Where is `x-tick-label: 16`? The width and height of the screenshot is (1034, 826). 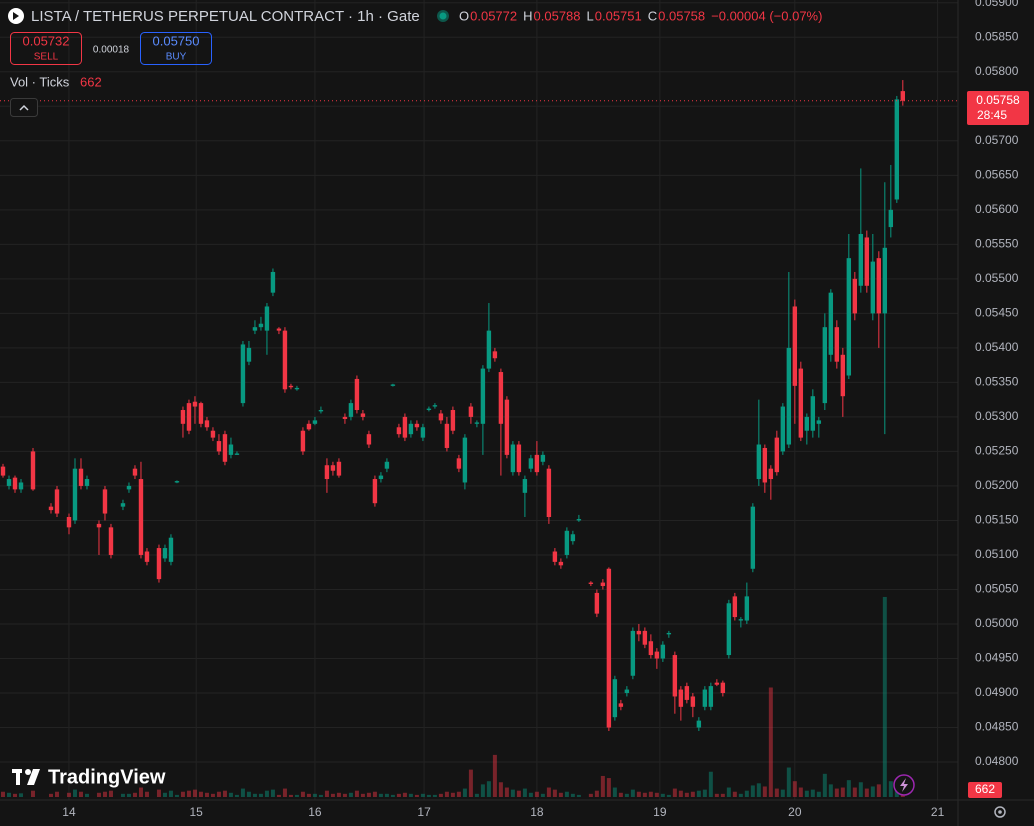 x-tick-label: 16 is located at coordinates (315, 812).